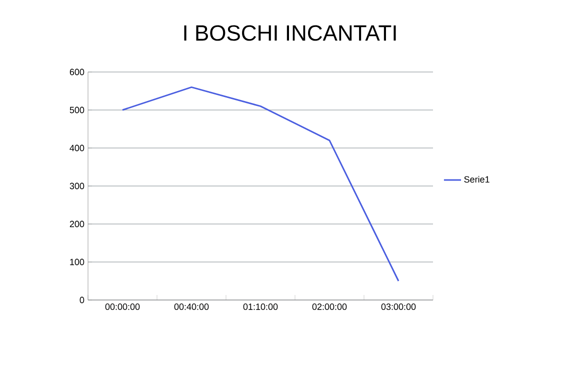 This screenshot has height=377, width=580. Describe the element at coordinates (290, 33) in the screenshot. I see `chart-title: I BOSCHI INCANTATI` at that location.